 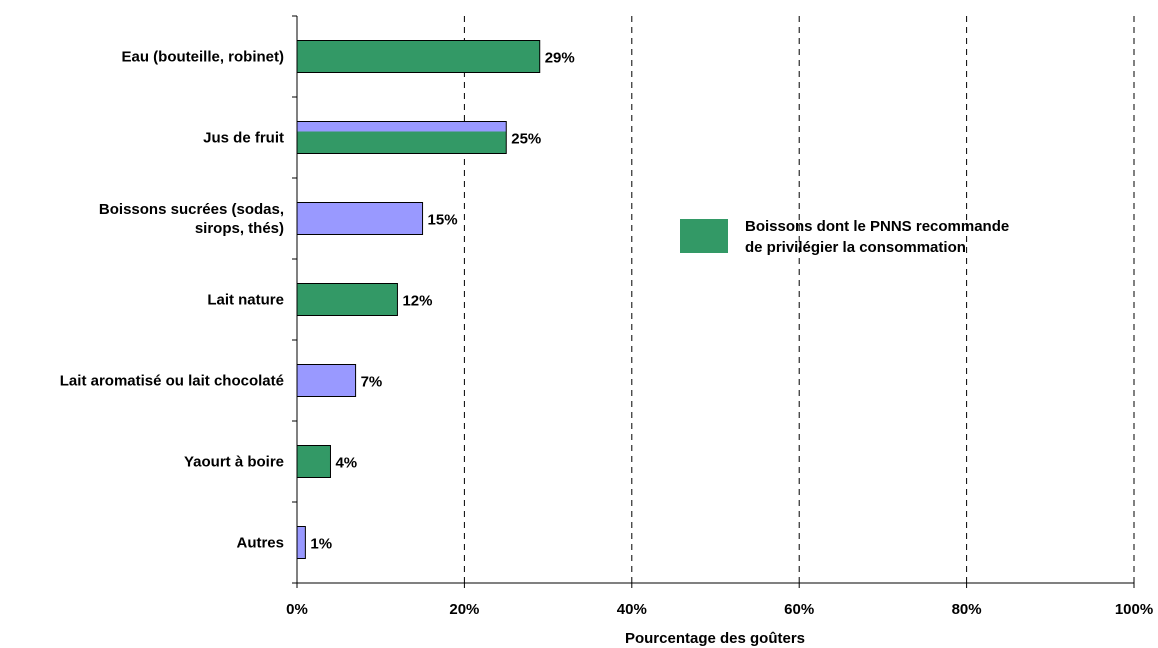 I want to click on category-label: Autres, so click(x=260, y=543).